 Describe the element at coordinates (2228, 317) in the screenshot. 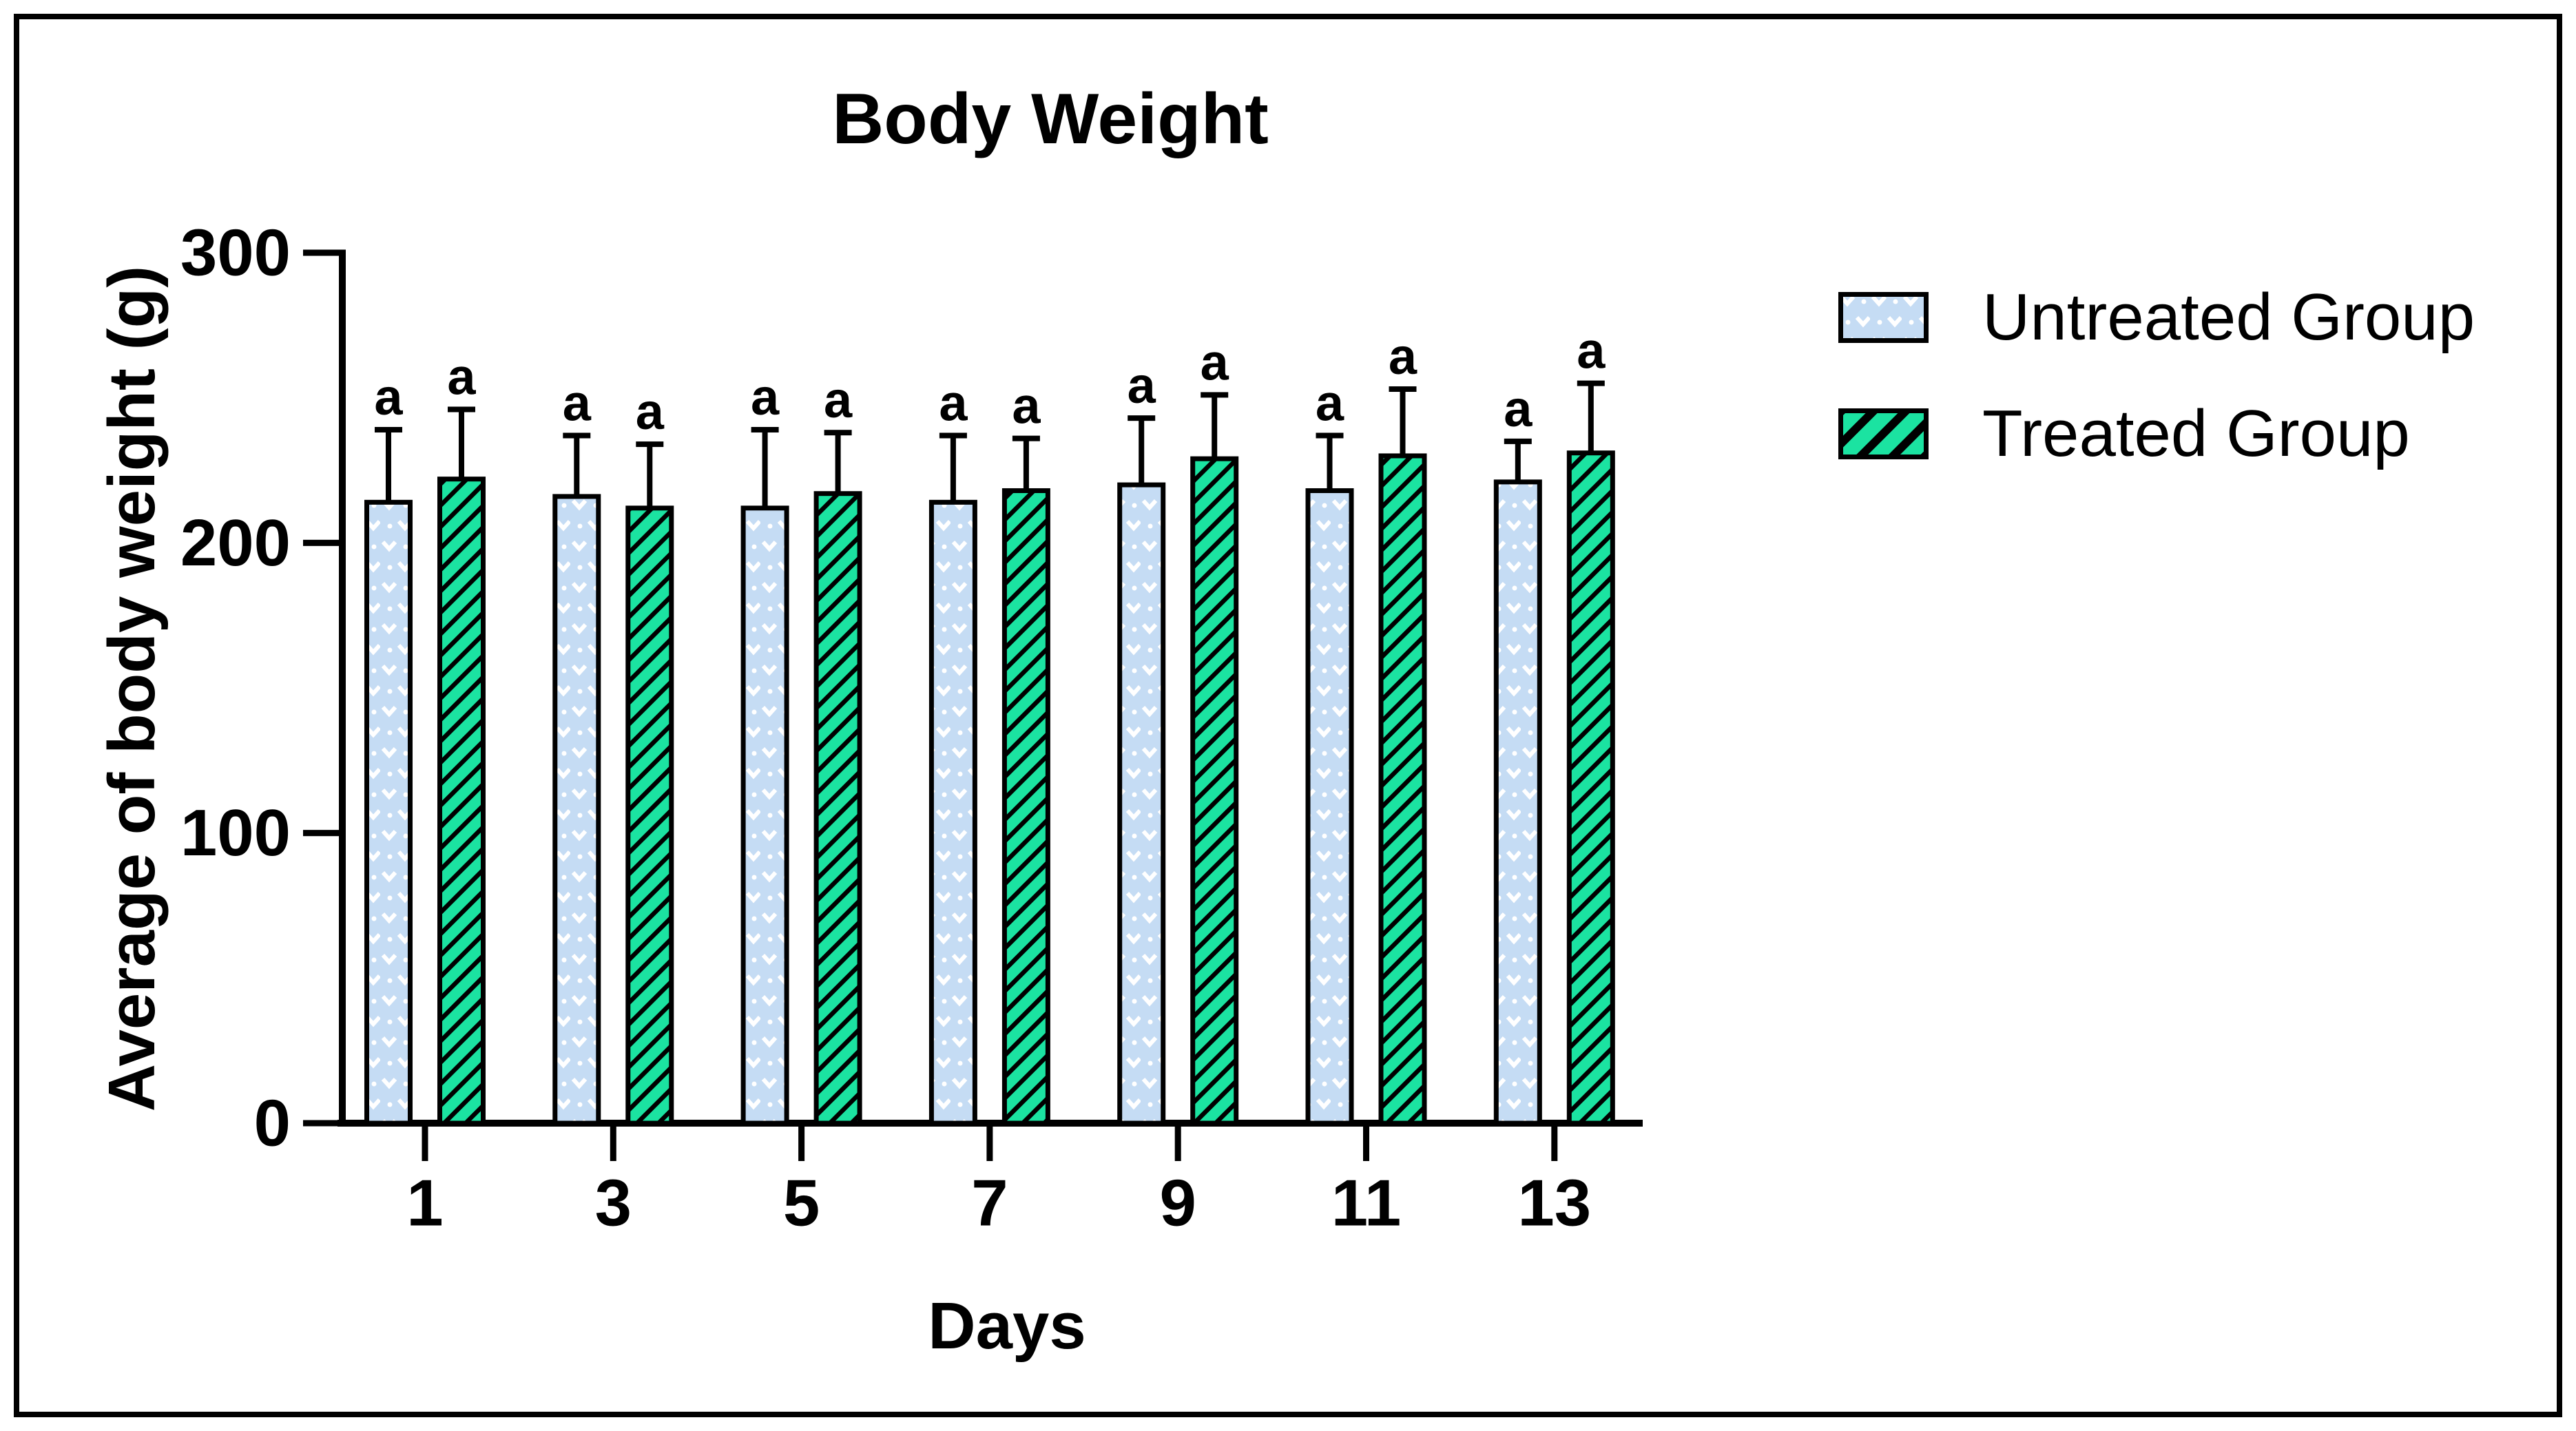

I see `legend-label-untreated: Untreated Group` at that location.